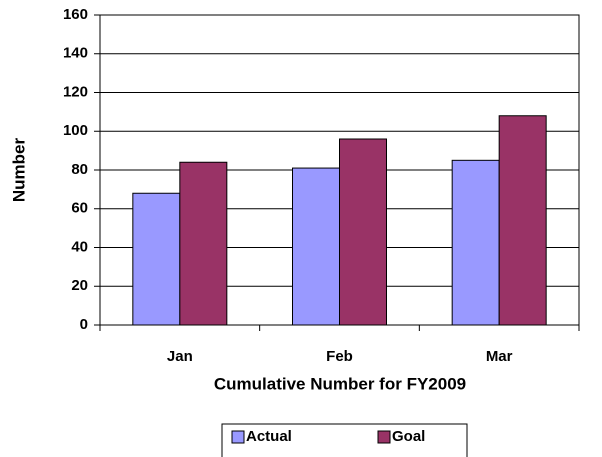  What do you see at coordinates (339, 356) in the screenshot?
I see `x-tick-label: Feb` at bounding box center [339, 356].